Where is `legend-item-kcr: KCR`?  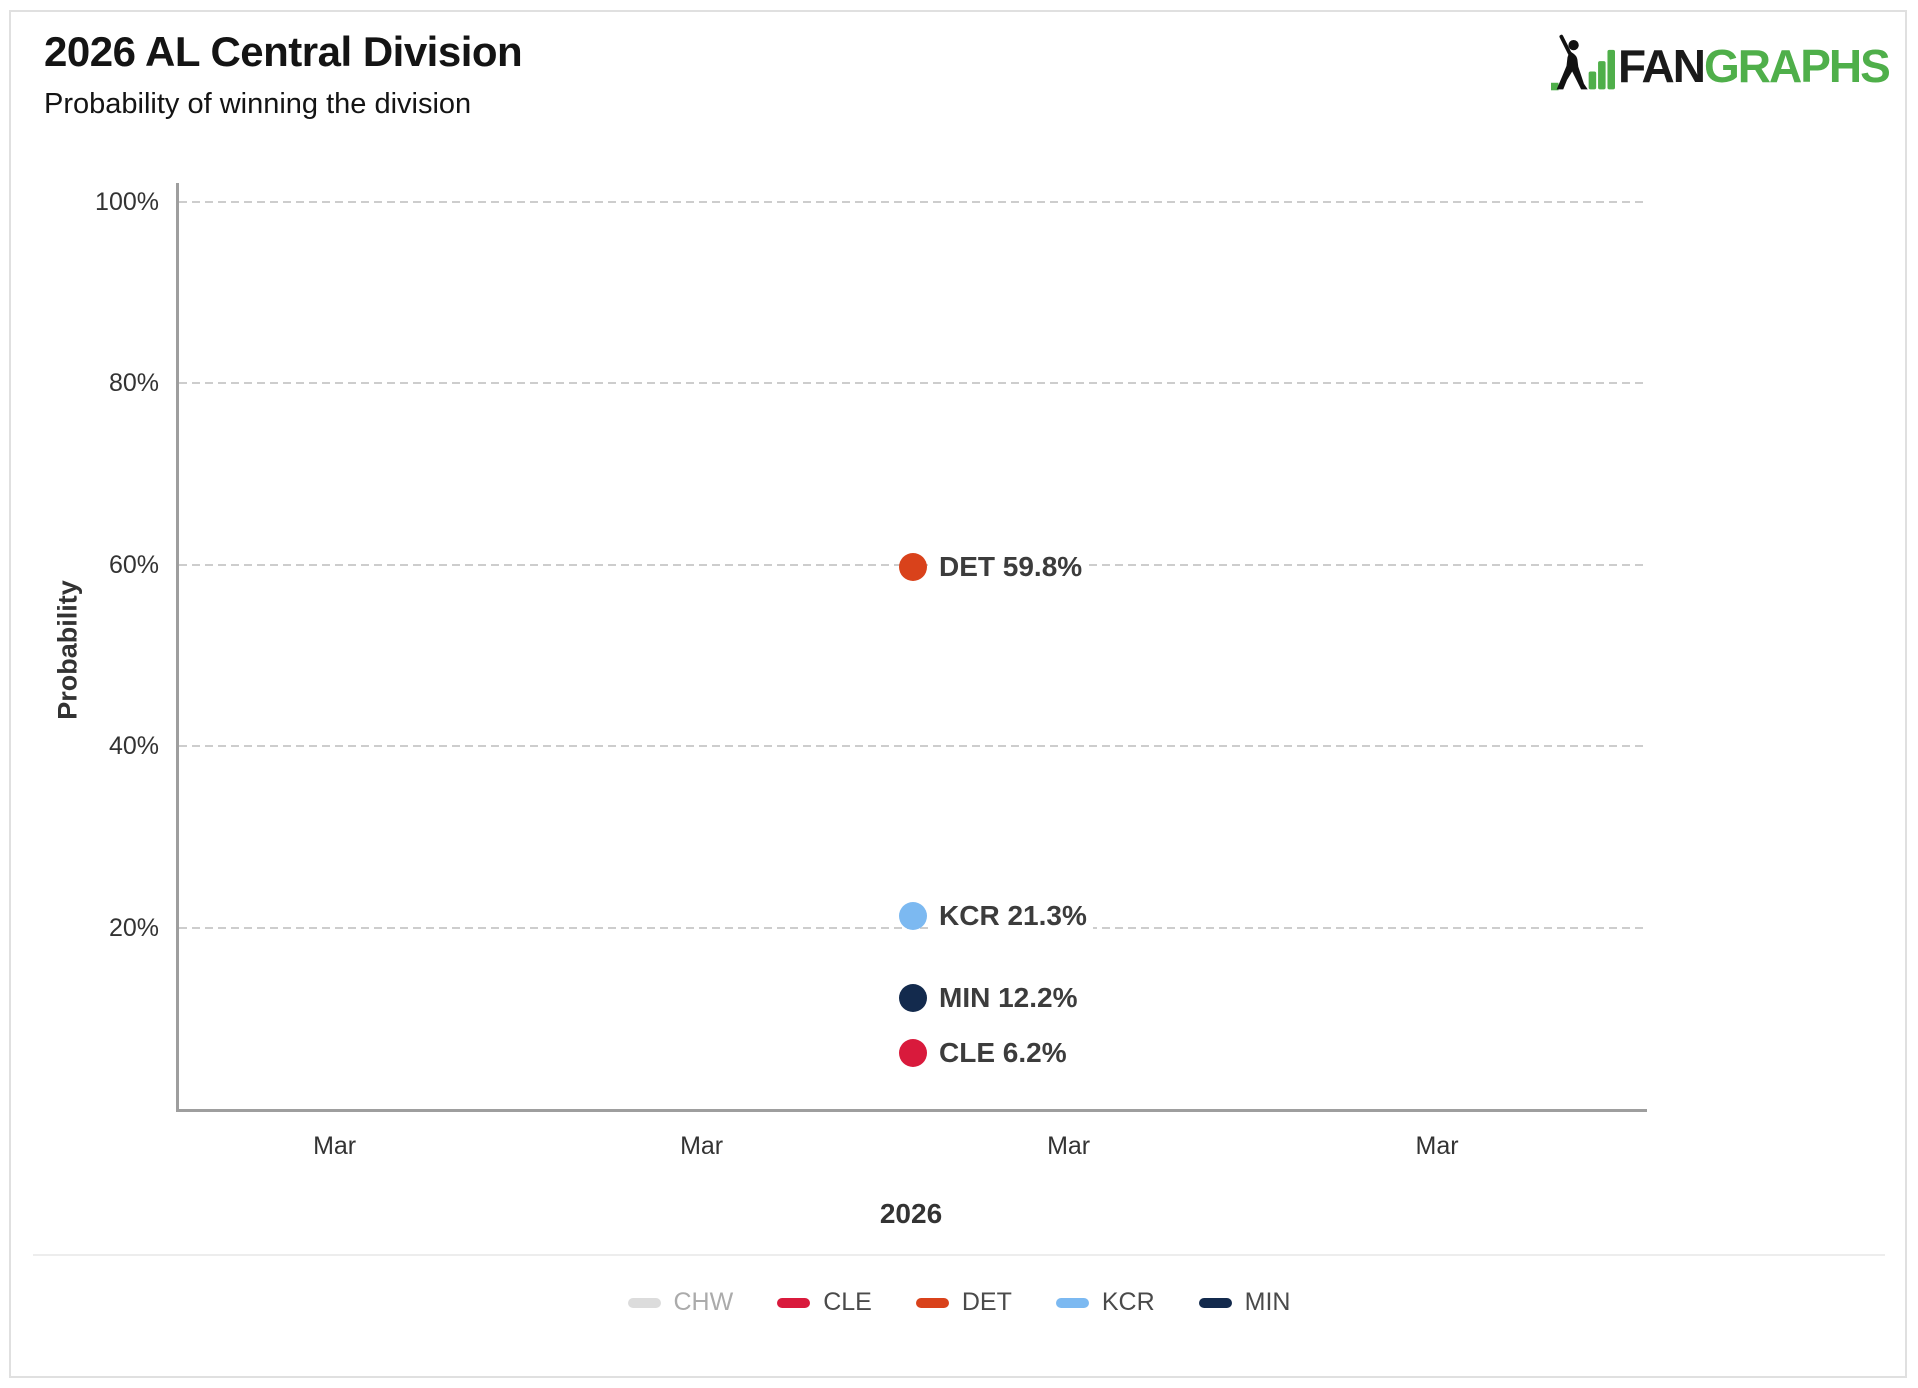 legend-item-kcr: KCR is located at coordinates (1105, 1302).